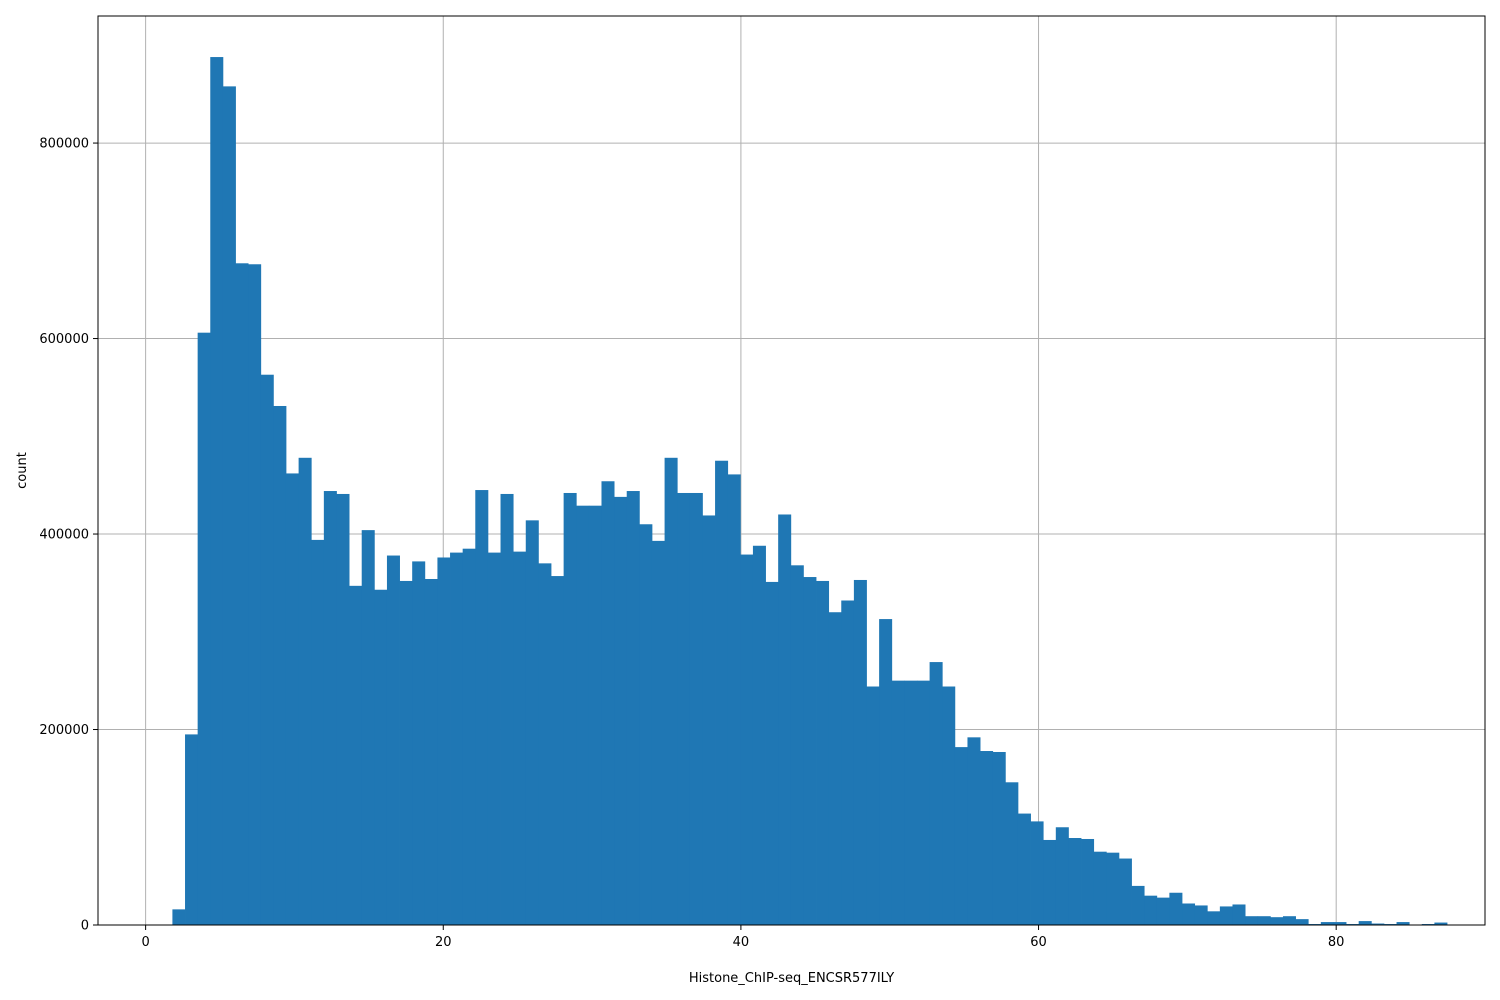  Describe the element at coordinates (1336, 942) in the screenshot. I see `x-tick-label: 80` at that location.